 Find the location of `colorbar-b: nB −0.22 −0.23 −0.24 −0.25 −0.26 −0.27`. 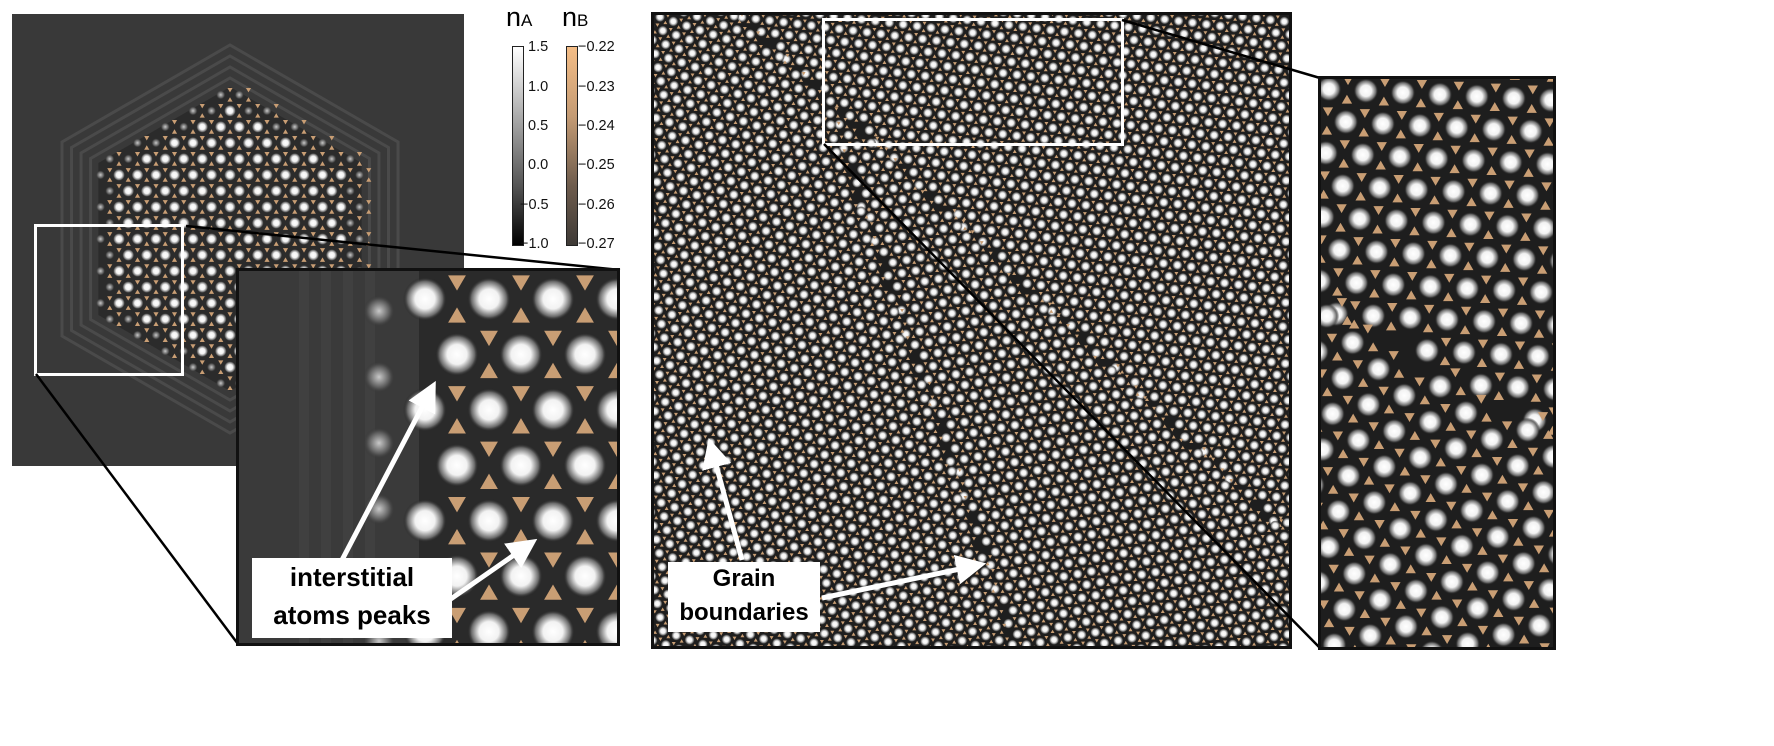

colorbar-b: nB −0.22 −0.23 −0.24 −0.25 −0.26 −0.27 is located at coordinates (605, 127).